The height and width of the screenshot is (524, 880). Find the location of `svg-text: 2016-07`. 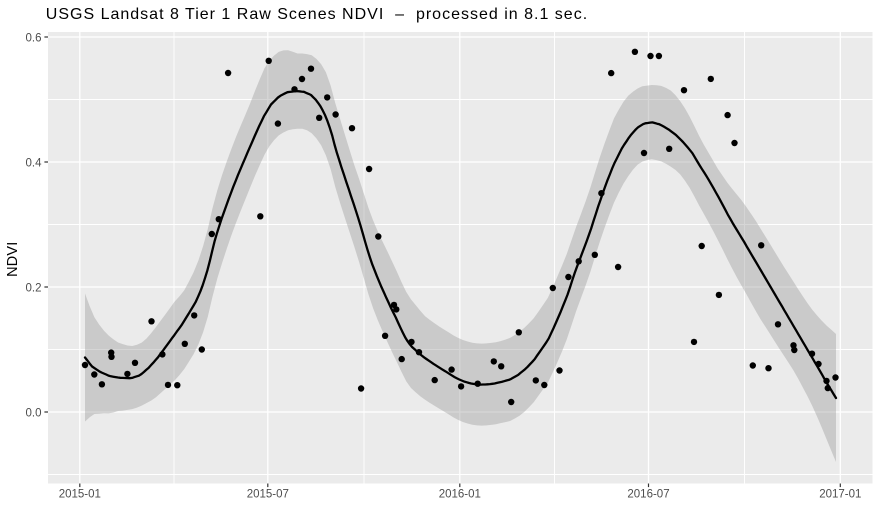

svg-text: 2016-07 is located at coordinates (648, 495).